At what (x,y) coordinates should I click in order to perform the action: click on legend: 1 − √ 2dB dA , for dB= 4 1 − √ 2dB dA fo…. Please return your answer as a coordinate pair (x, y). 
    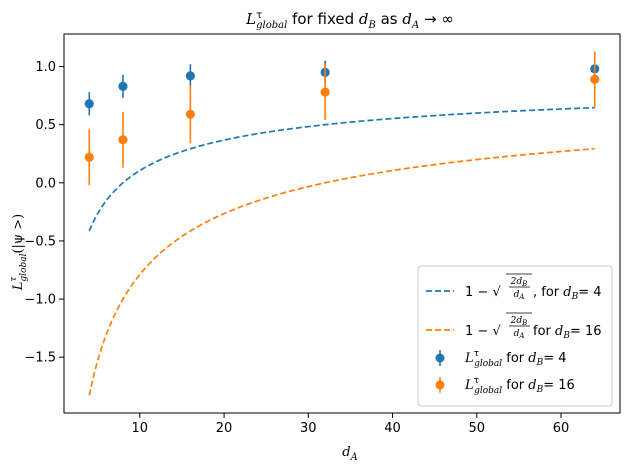
    Looking at the image, I should click on (515, 336).